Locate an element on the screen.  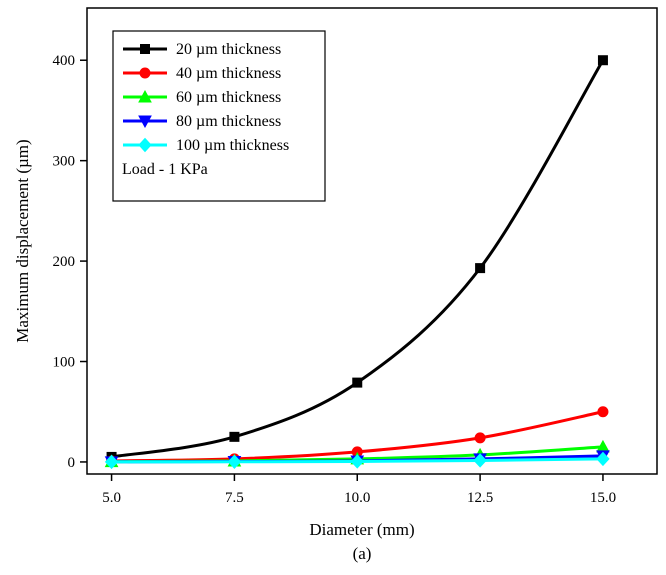
y-axis-title: Maximum displacement (µm) is located at coordinates (22, 240).